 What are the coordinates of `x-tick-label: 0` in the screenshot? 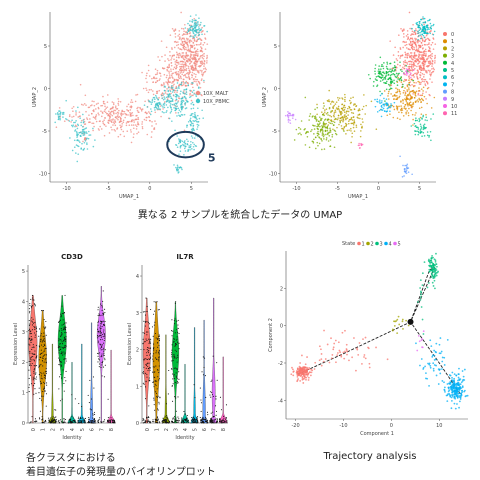 It's located at (378, 189).